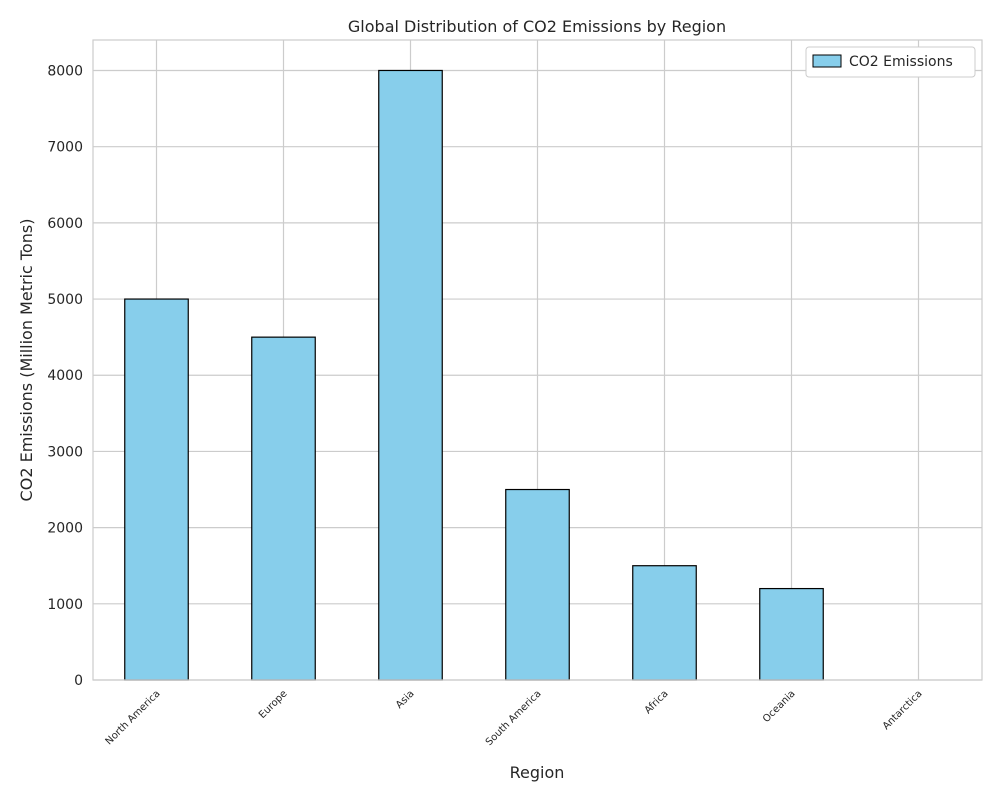  What do you see at coordinates (657, 702) in the screenshot?
I see `x-tick-label: Africa` at bounding box center [657, 702].